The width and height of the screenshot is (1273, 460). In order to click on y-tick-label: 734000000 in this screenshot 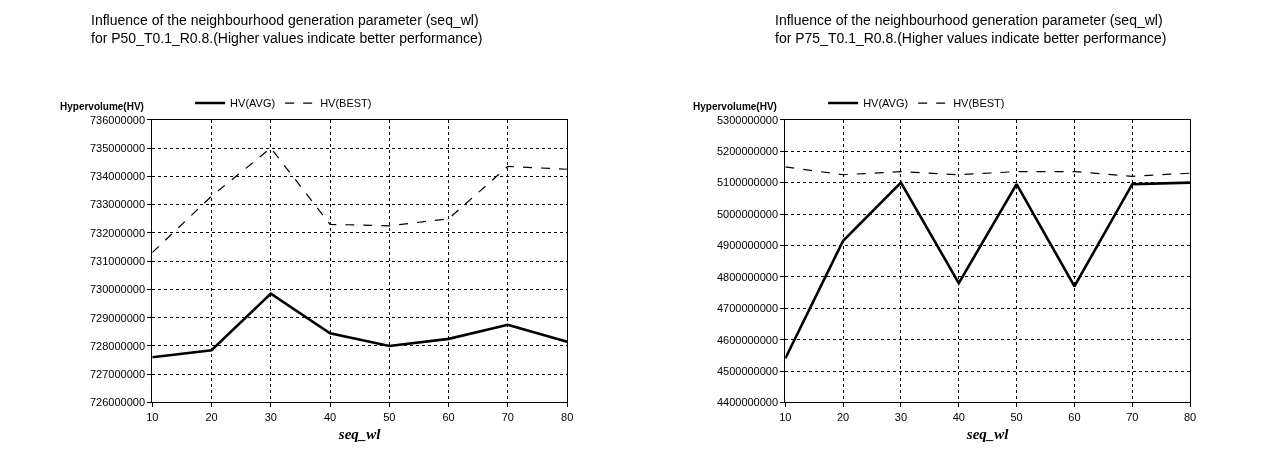, I will do `click(118, 176)`.